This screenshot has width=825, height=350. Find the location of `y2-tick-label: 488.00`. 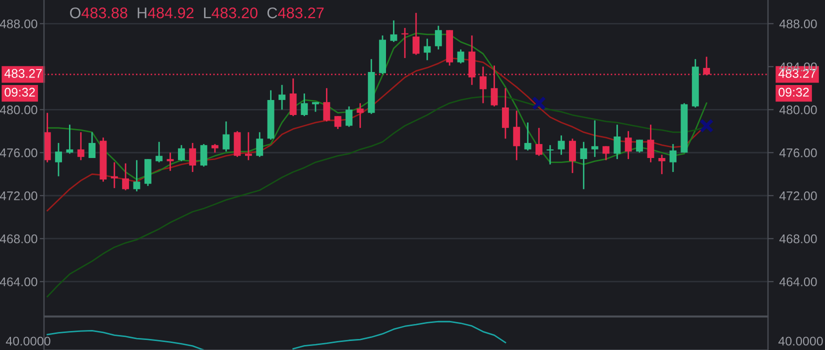

y2-tick-label: 488.00 is located at coordinates (798, 23).